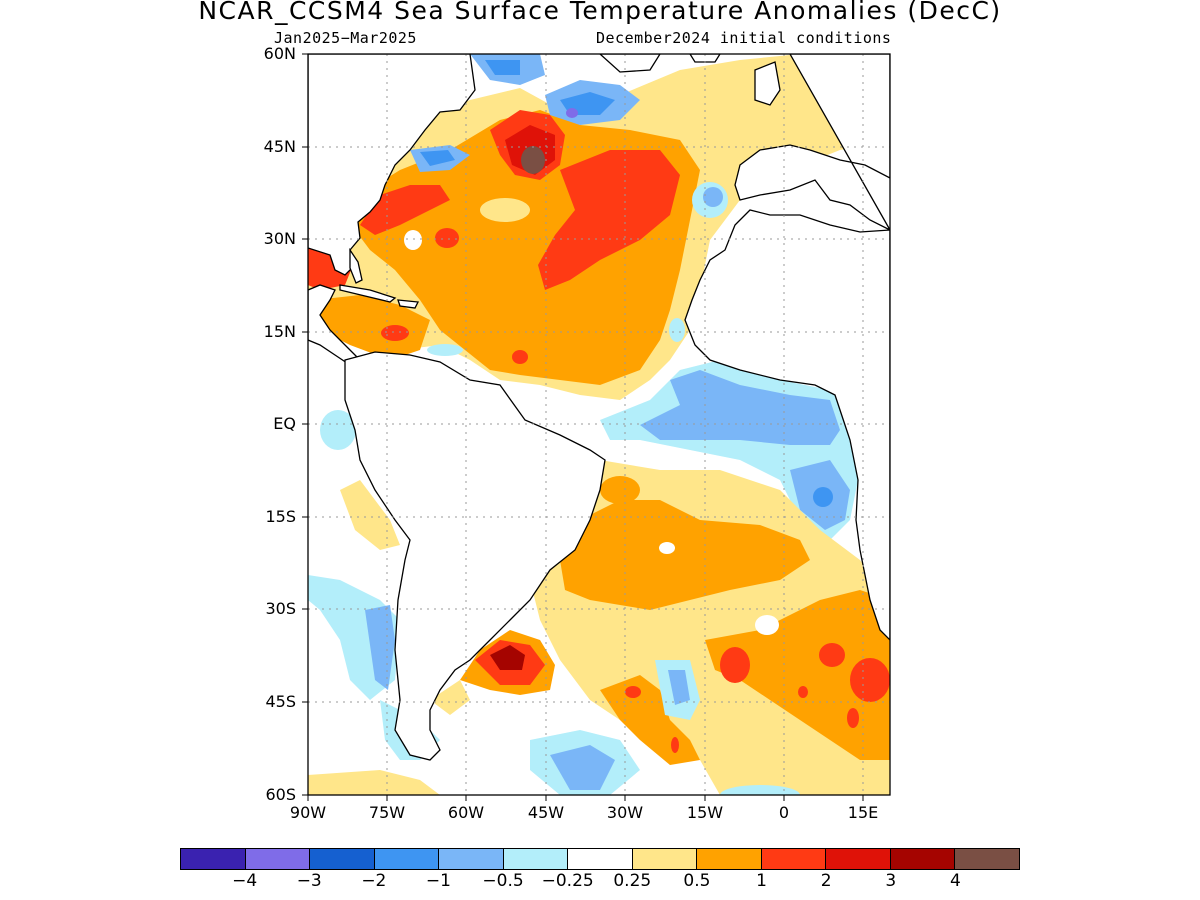  I want to click on land-british-isles, so click(767, 83).